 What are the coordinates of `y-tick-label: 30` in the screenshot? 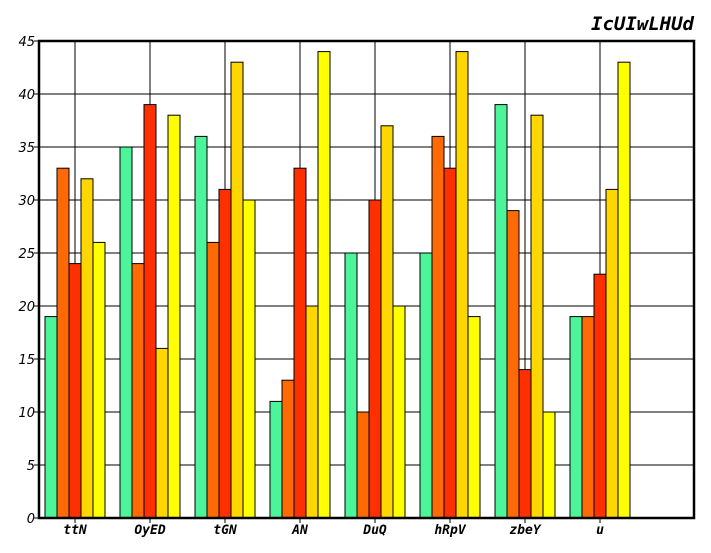 It's located at (26, 201).